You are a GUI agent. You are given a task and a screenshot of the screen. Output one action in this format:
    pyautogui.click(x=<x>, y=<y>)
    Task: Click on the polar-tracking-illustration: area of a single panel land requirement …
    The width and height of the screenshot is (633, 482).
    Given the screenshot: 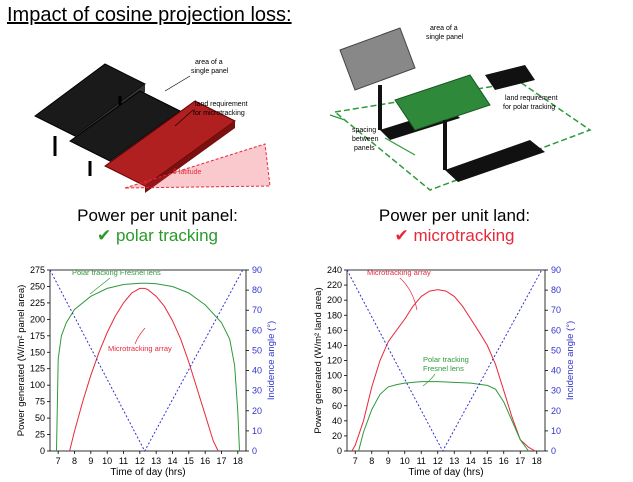 What is the action you would take?
    pyautogui.click(x=460, y=108)
    